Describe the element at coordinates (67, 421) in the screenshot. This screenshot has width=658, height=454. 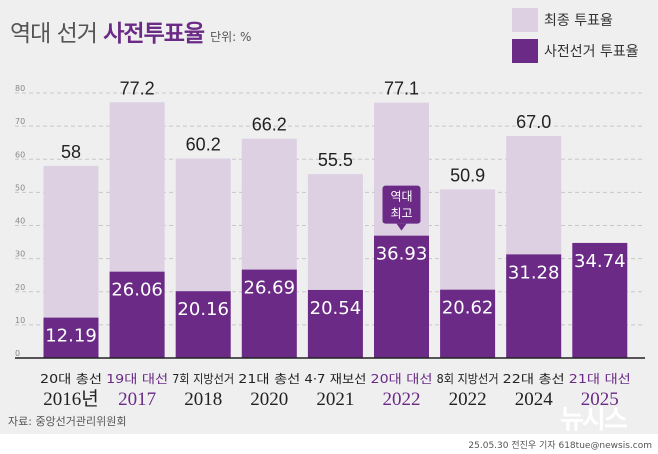
I see `source-text: 자료: 중앙선거관리위원회` at that location.